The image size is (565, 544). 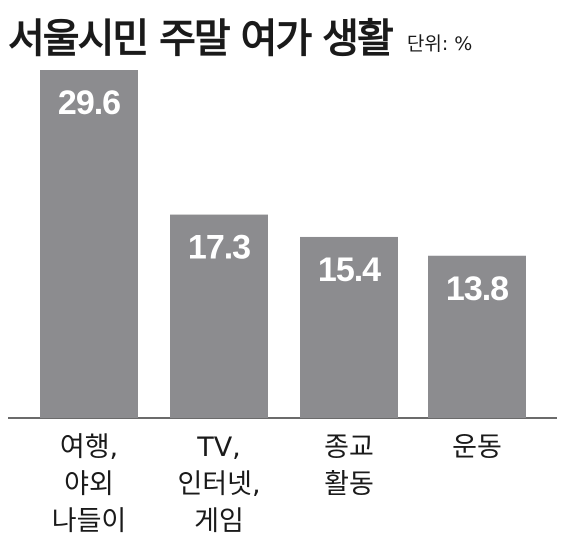 I want to click on category-label-2-line-1: TV,, so click(x=218, y=447).